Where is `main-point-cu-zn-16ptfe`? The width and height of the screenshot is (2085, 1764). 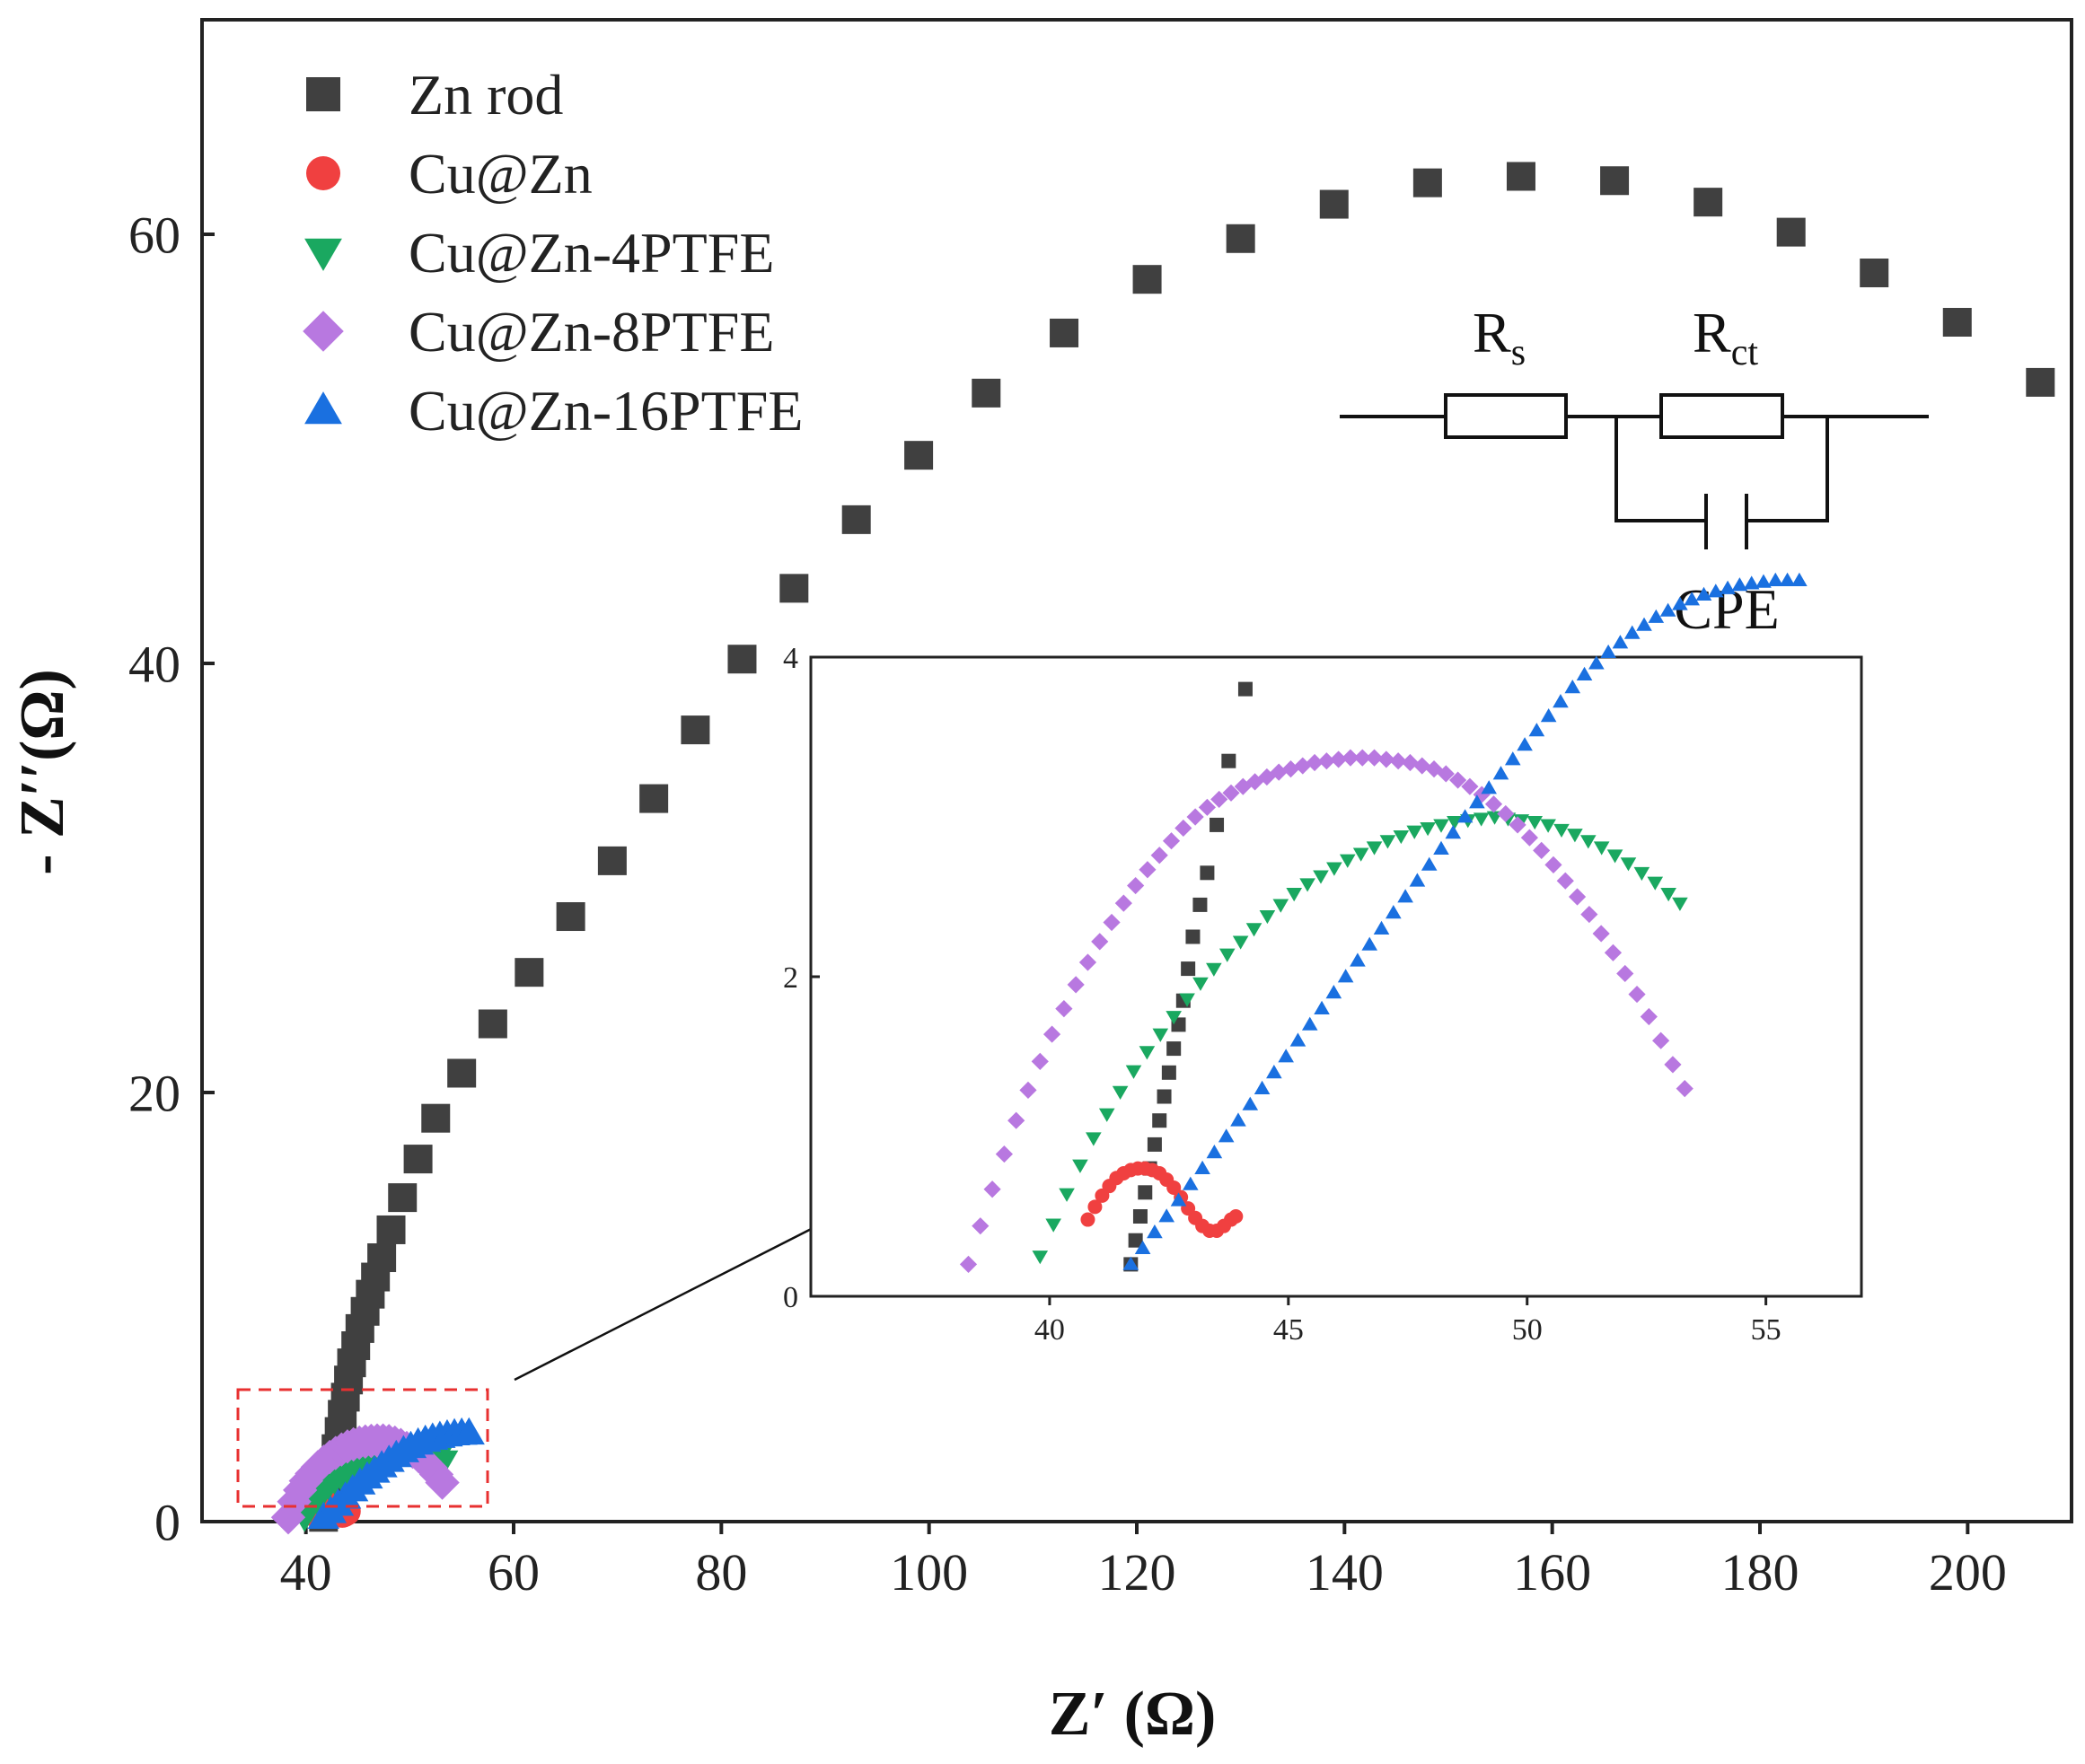 main-point-cu-zn-16ptfe is located at coordinates (469, 1431).